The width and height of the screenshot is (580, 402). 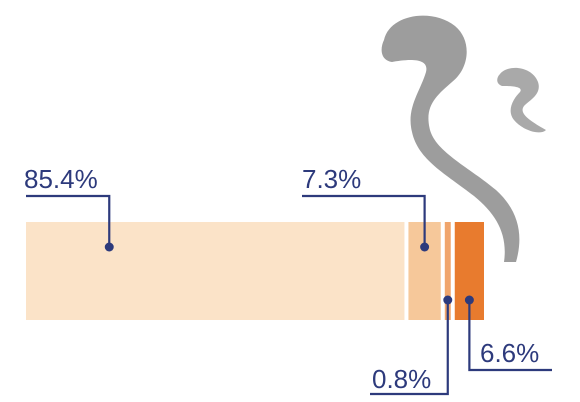 What do you see at coordinates (331, 179) in the screenshot?
I see `data-label-2: 7.3%` at bounding box center [331, 179].